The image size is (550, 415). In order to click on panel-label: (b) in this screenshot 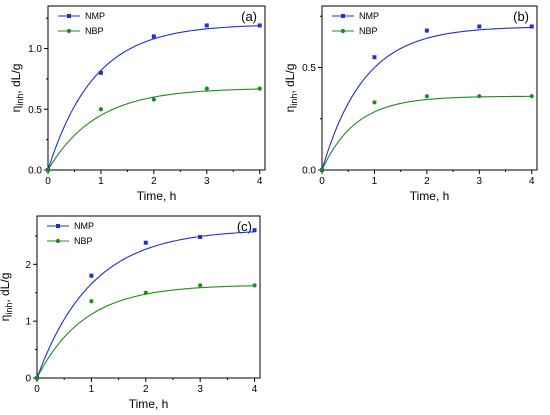, I will do `click(521, 16)`.